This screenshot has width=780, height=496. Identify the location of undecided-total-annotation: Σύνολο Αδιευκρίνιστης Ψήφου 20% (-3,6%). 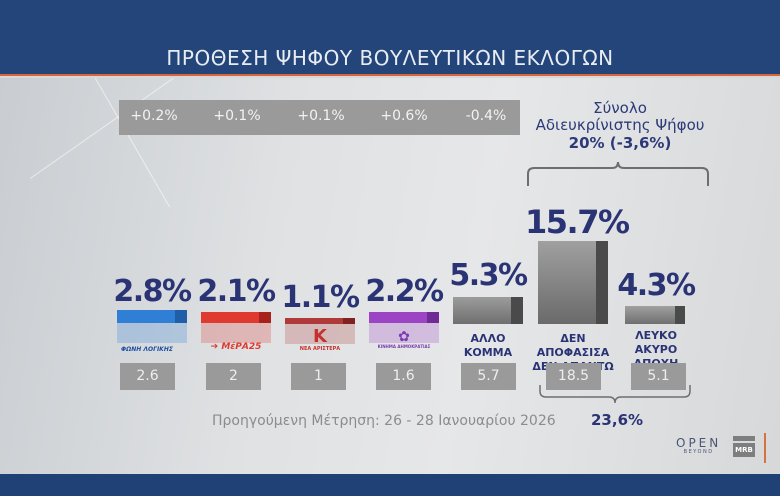
(620, 126).